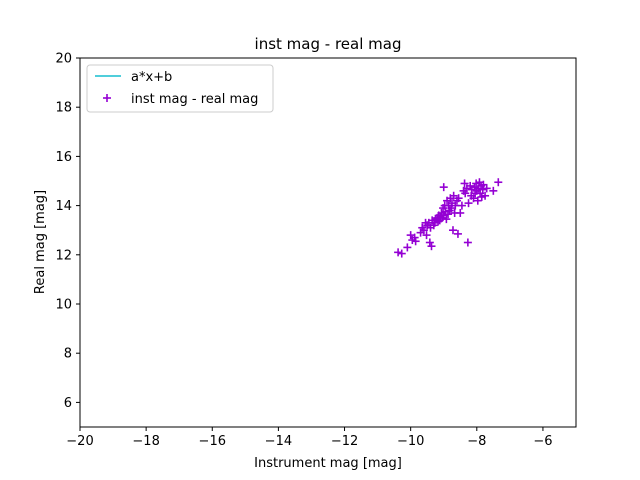 This screenshot has height=480, width=640. What do you see at coordinates (67, 231) in the screenshot?
I see `y-axis-ticks: 6 8 10 12 14 16 18 20` at bounding box center [67, 231].